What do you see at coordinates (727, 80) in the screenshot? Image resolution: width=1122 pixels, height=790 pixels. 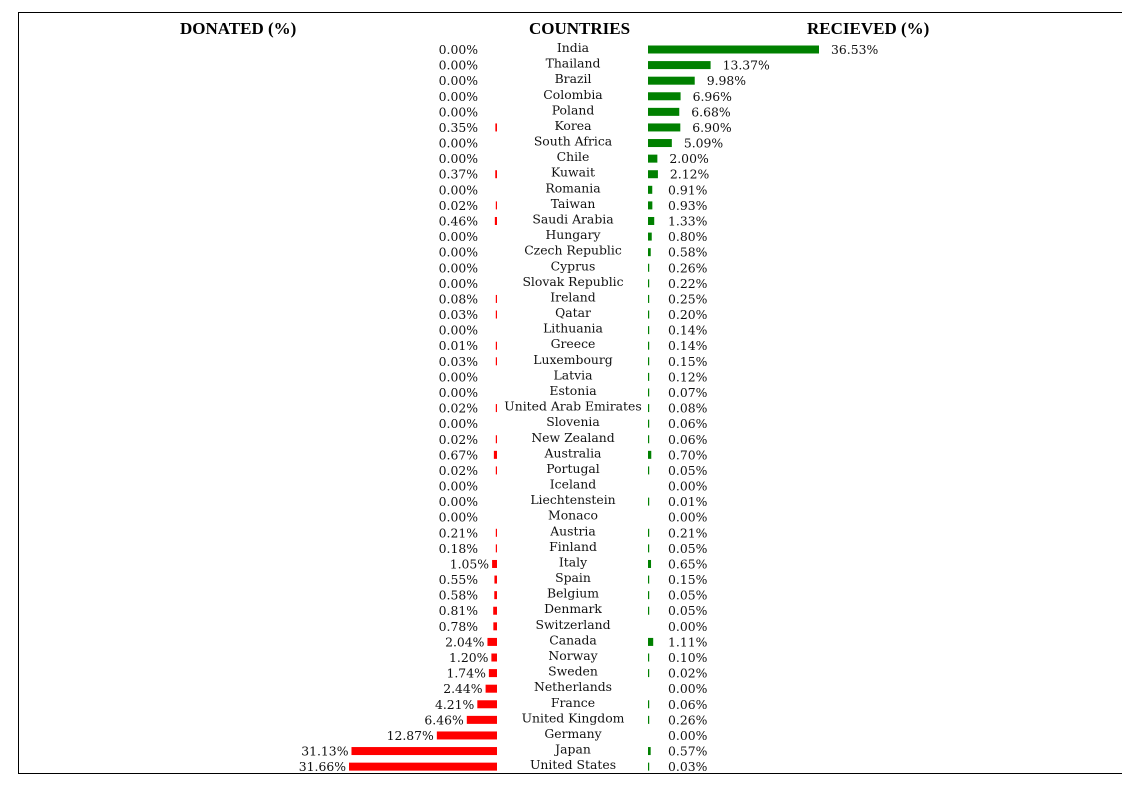 I see `received-value-label: 9.98%` at bounding box center [727, 80].